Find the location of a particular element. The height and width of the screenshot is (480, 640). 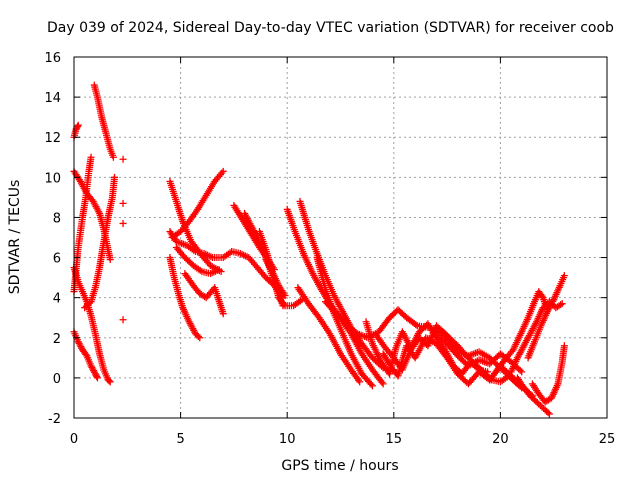

y-tick-label: 6 is located at coordinates (57, 259).